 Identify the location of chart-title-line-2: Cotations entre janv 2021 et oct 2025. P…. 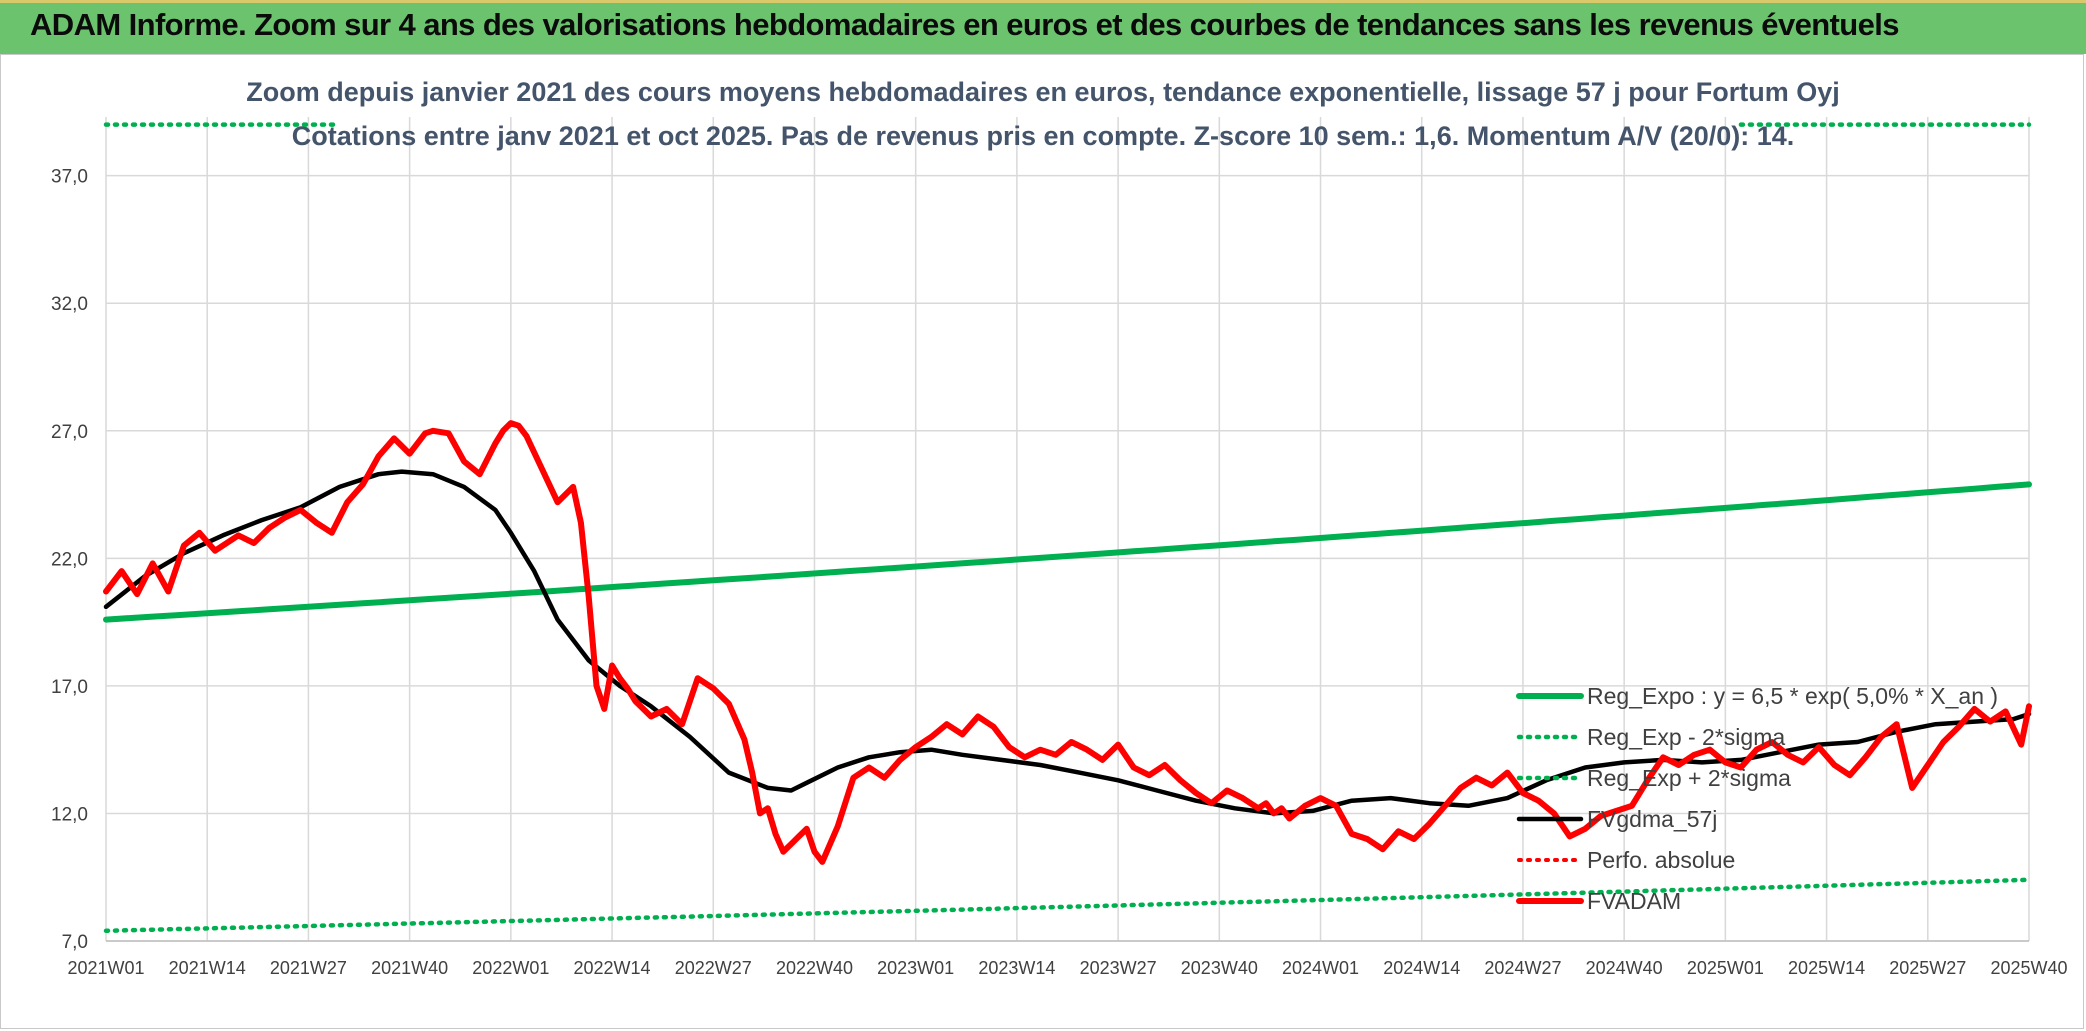
(1043, 136).